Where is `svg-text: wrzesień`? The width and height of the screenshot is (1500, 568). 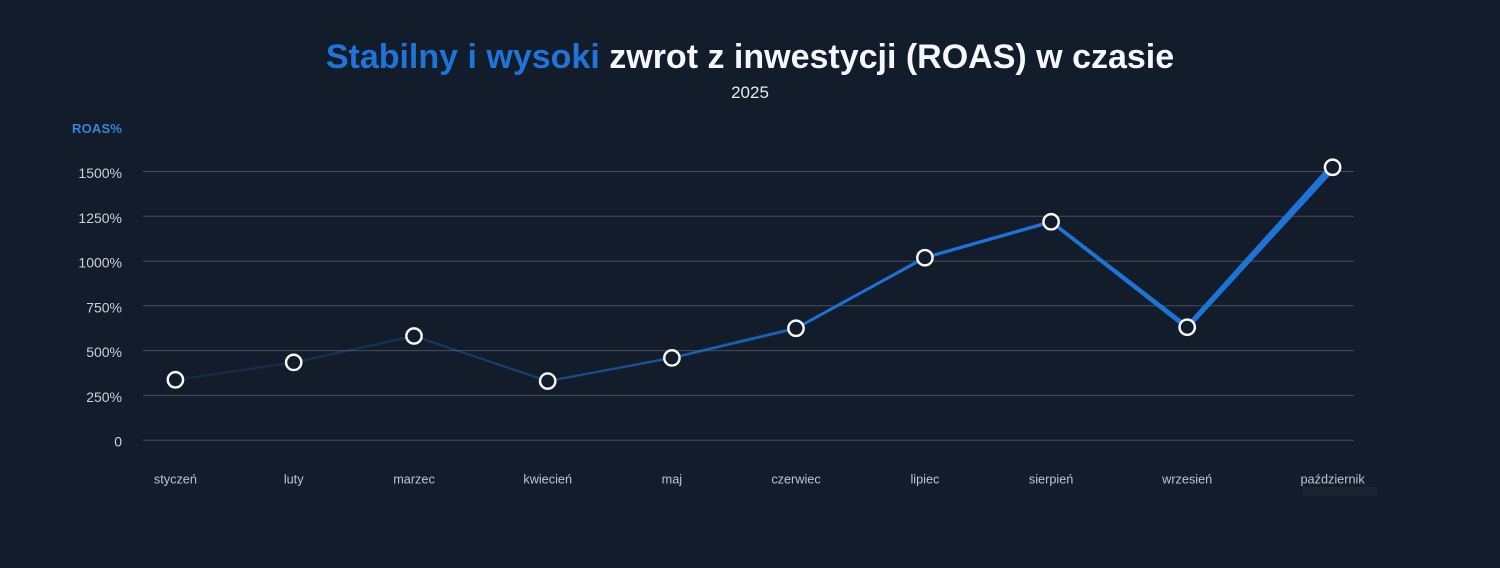 svg-text: wrzesień is located at coordinates (1186, 480).